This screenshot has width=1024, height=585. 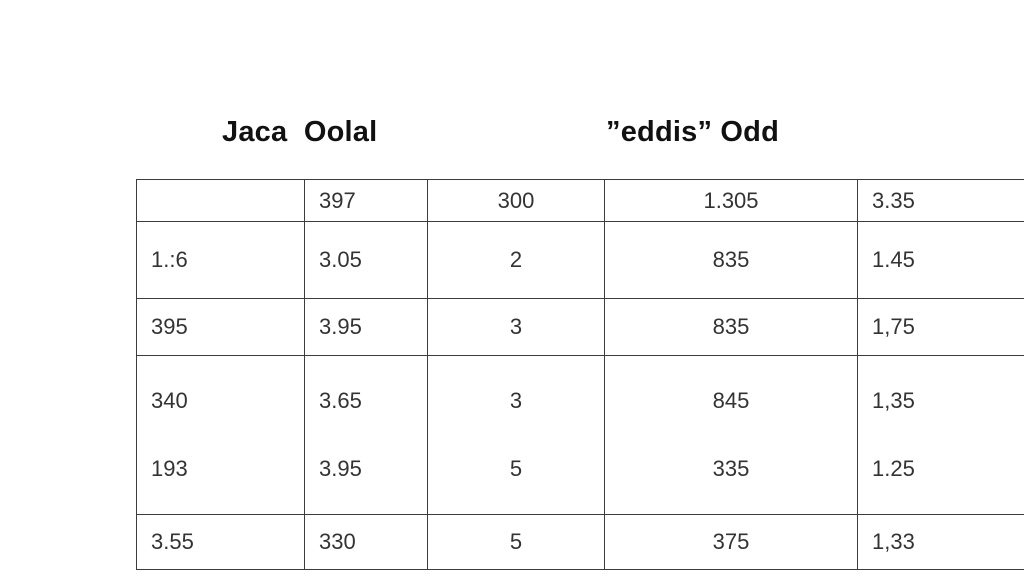 I want to click on table-cell-r3c2: 3 5, so click(x=516, y=435).